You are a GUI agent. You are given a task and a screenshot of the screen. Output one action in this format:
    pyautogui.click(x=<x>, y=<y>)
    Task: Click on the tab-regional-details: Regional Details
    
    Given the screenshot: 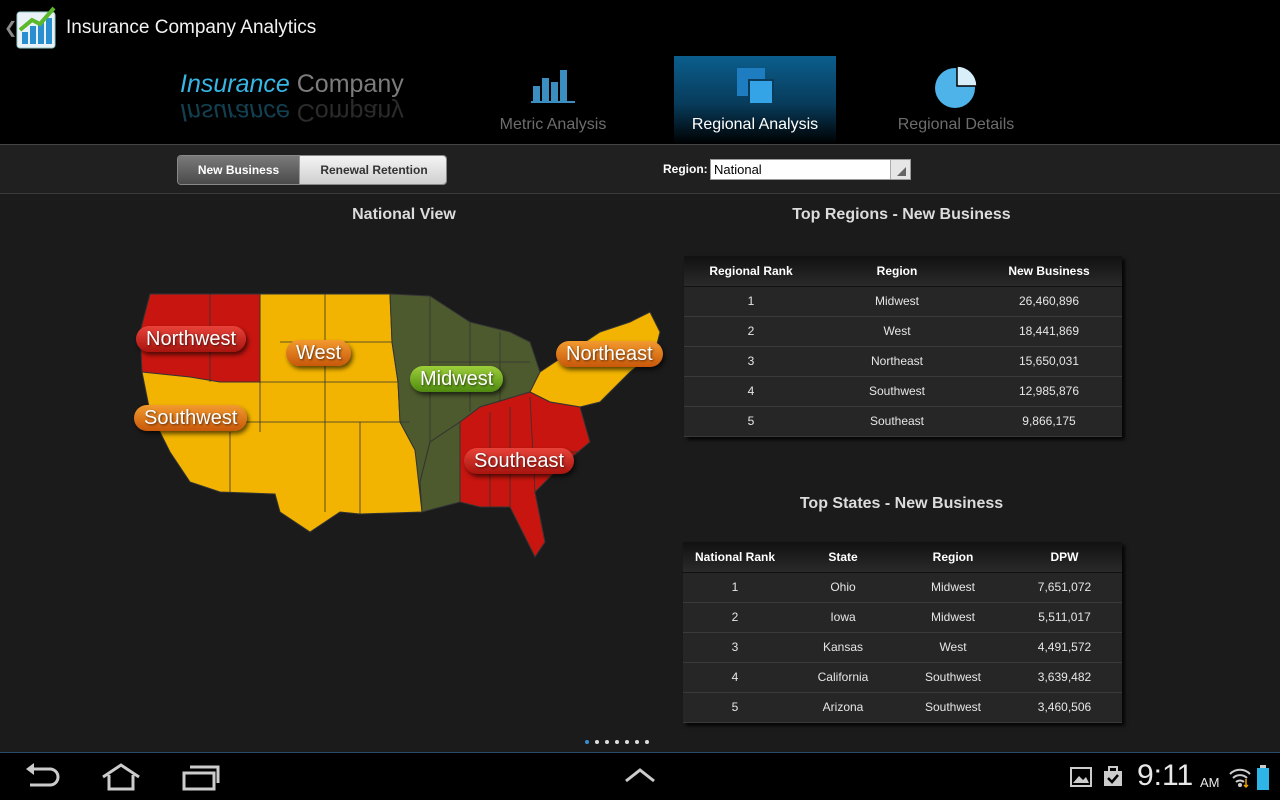 What is the action you would take?
    pyautogui.click(x=956, y=100)
    